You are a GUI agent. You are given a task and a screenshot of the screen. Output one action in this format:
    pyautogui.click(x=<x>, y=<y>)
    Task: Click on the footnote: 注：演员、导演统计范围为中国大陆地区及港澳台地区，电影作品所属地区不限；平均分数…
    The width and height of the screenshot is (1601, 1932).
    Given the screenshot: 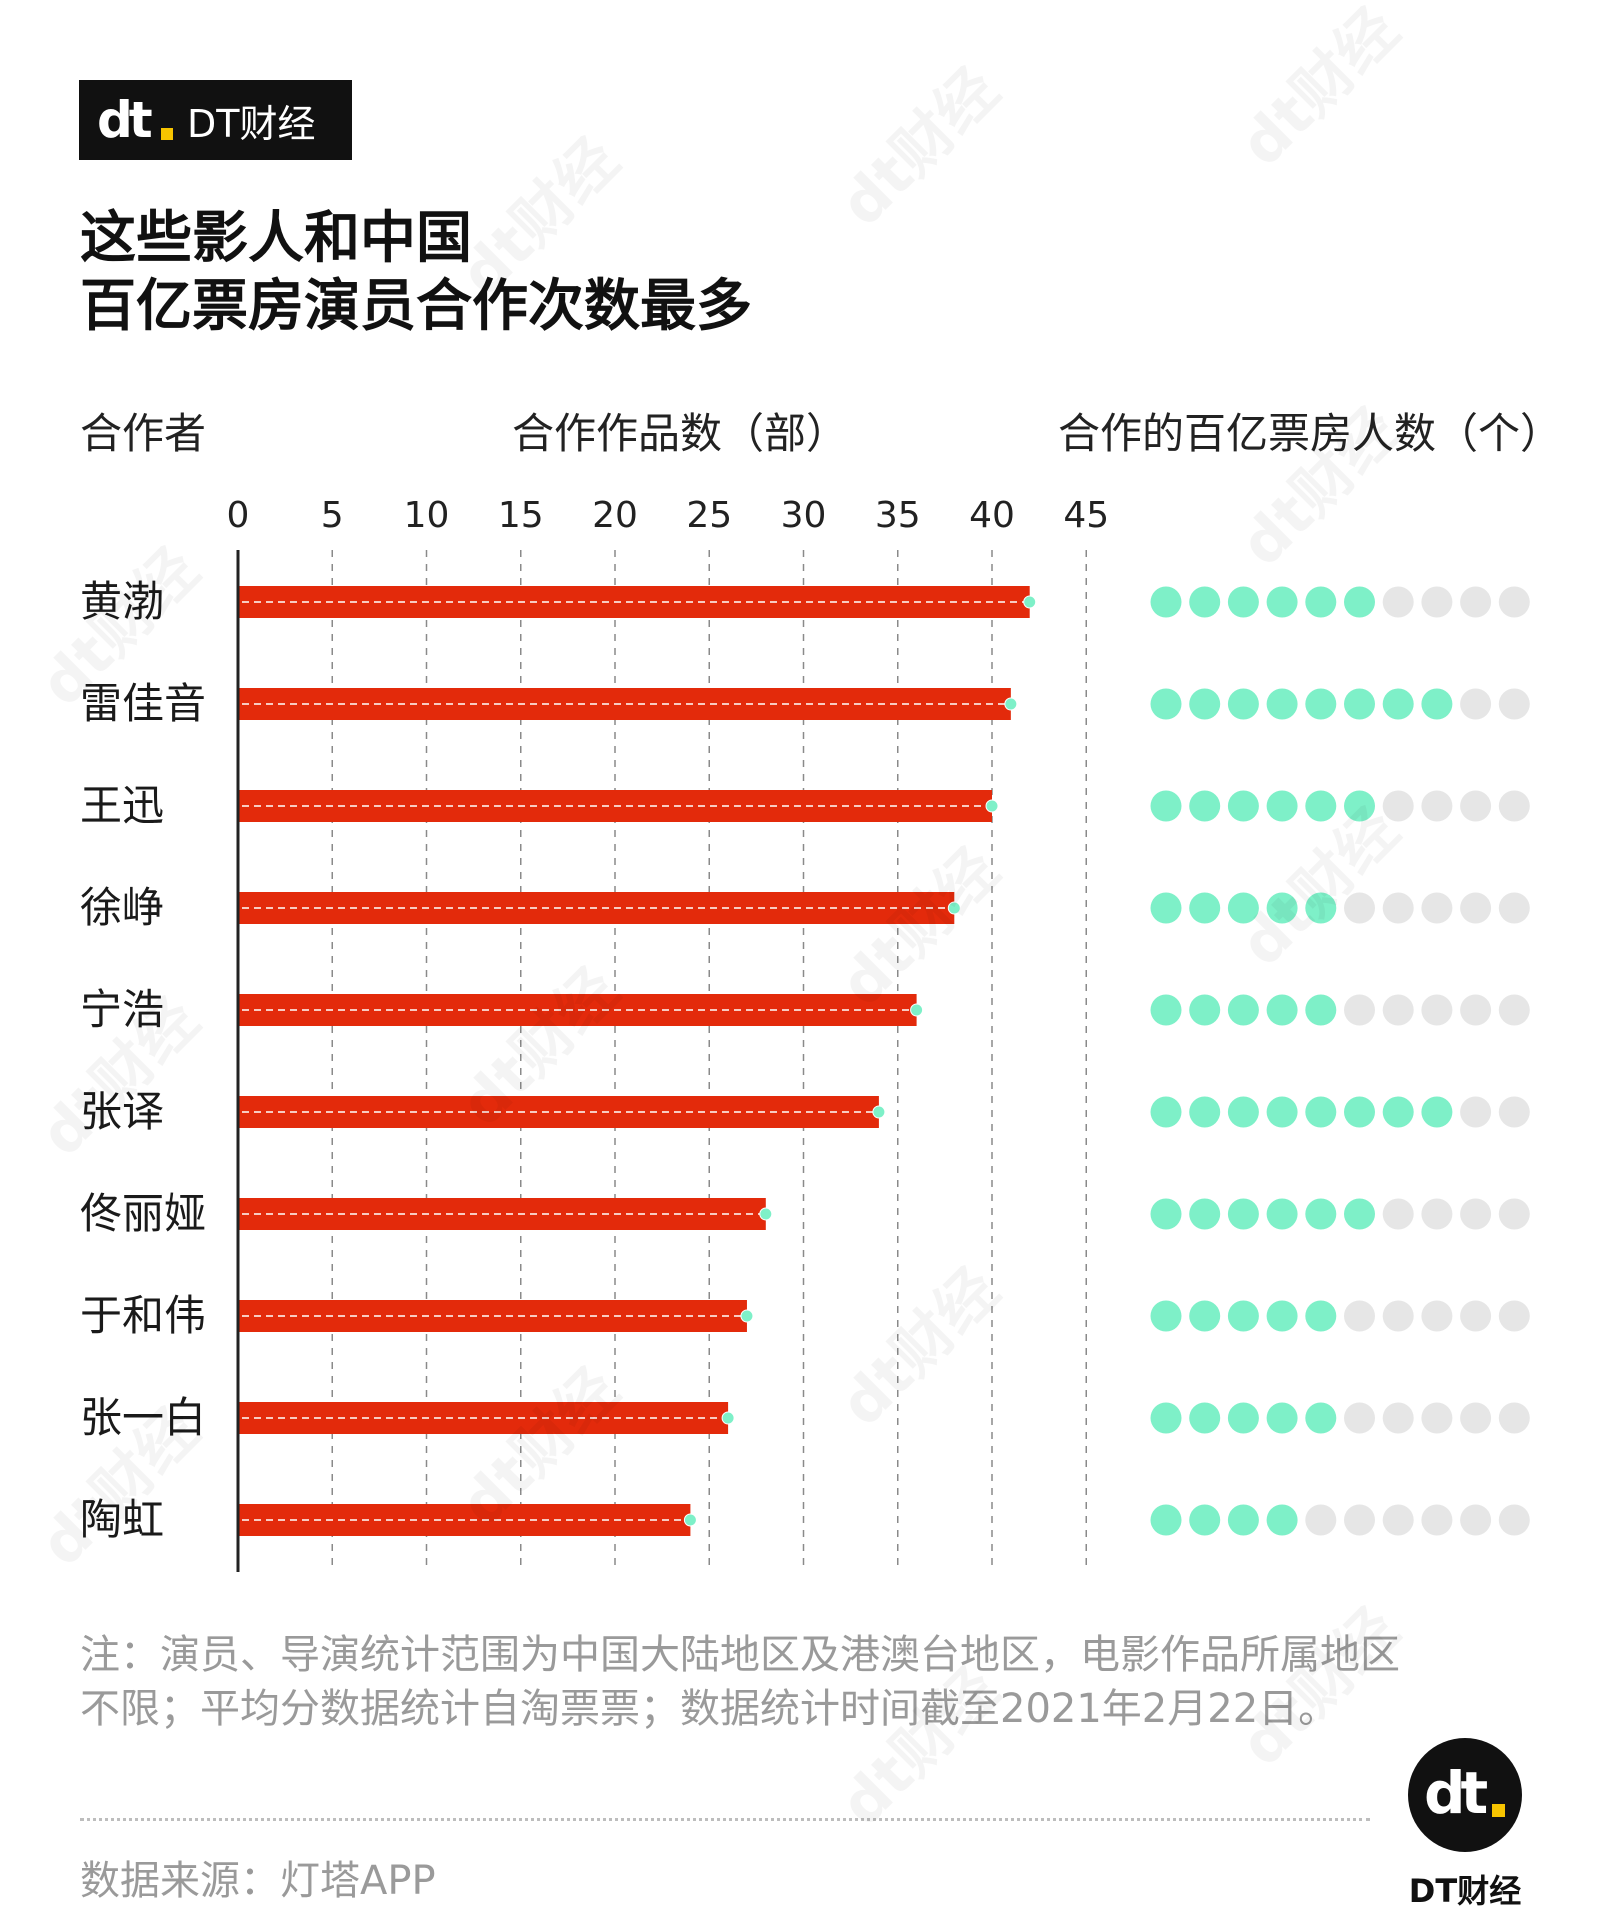 What is the action you would take?
    pyautogui.click(x=740, y=1682)
    